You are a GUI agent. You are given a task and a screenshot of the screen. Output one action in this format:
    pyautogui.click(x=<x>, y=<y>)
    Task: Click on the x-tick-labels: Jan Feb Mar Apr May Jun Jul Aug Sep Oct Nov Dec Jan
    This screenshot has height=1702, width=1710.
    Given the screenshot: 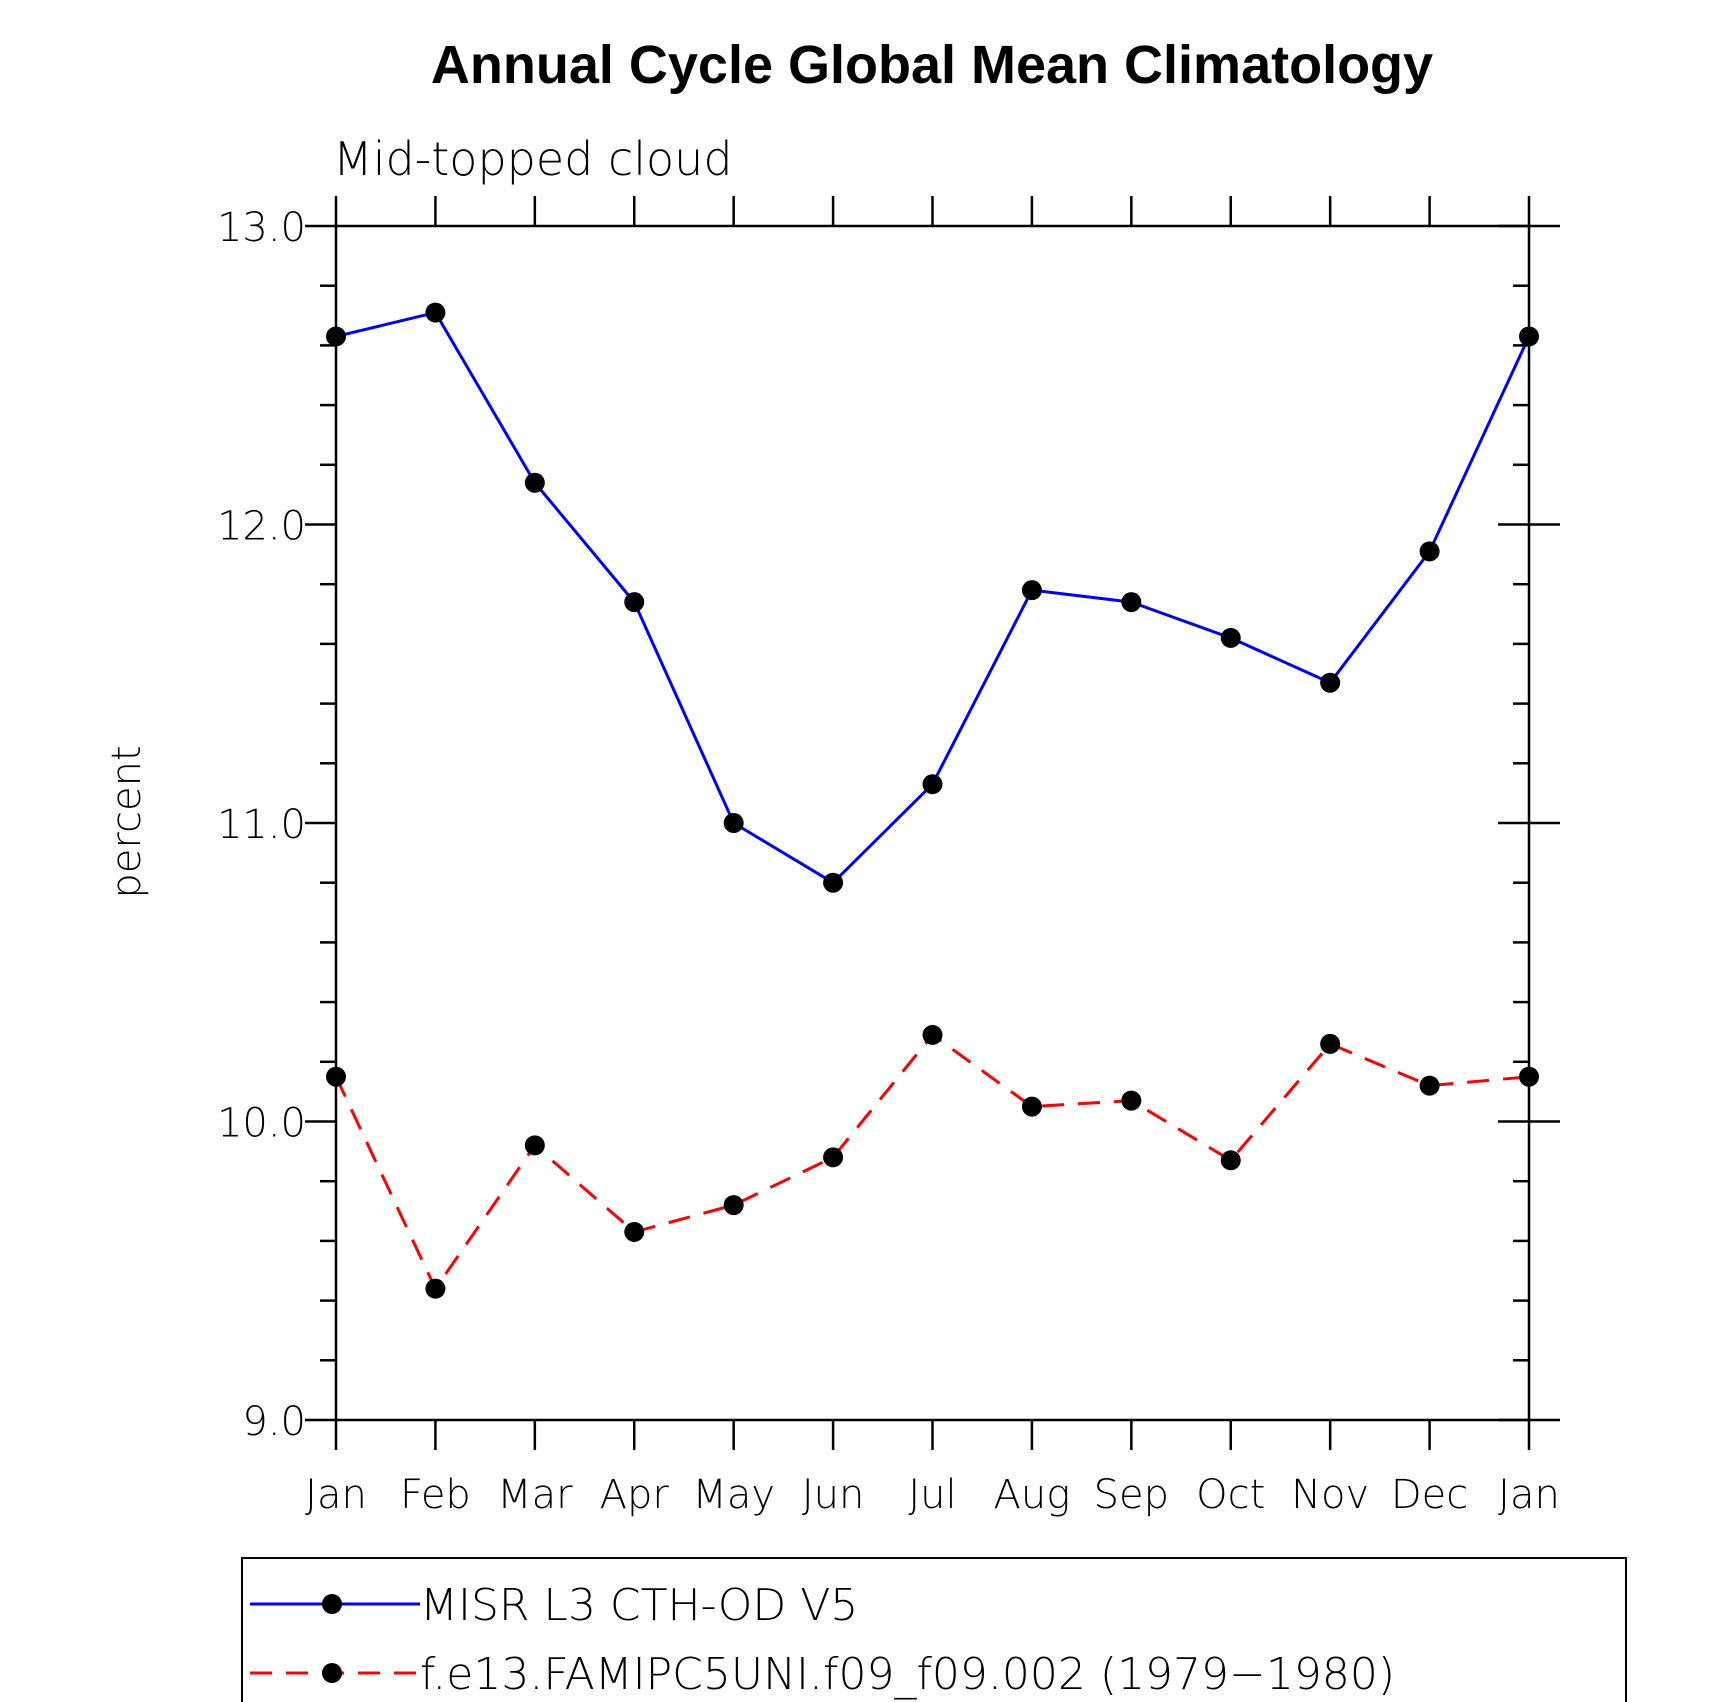 What is the action you would take?
    pyautogui.click(x=932, y=1495)
    